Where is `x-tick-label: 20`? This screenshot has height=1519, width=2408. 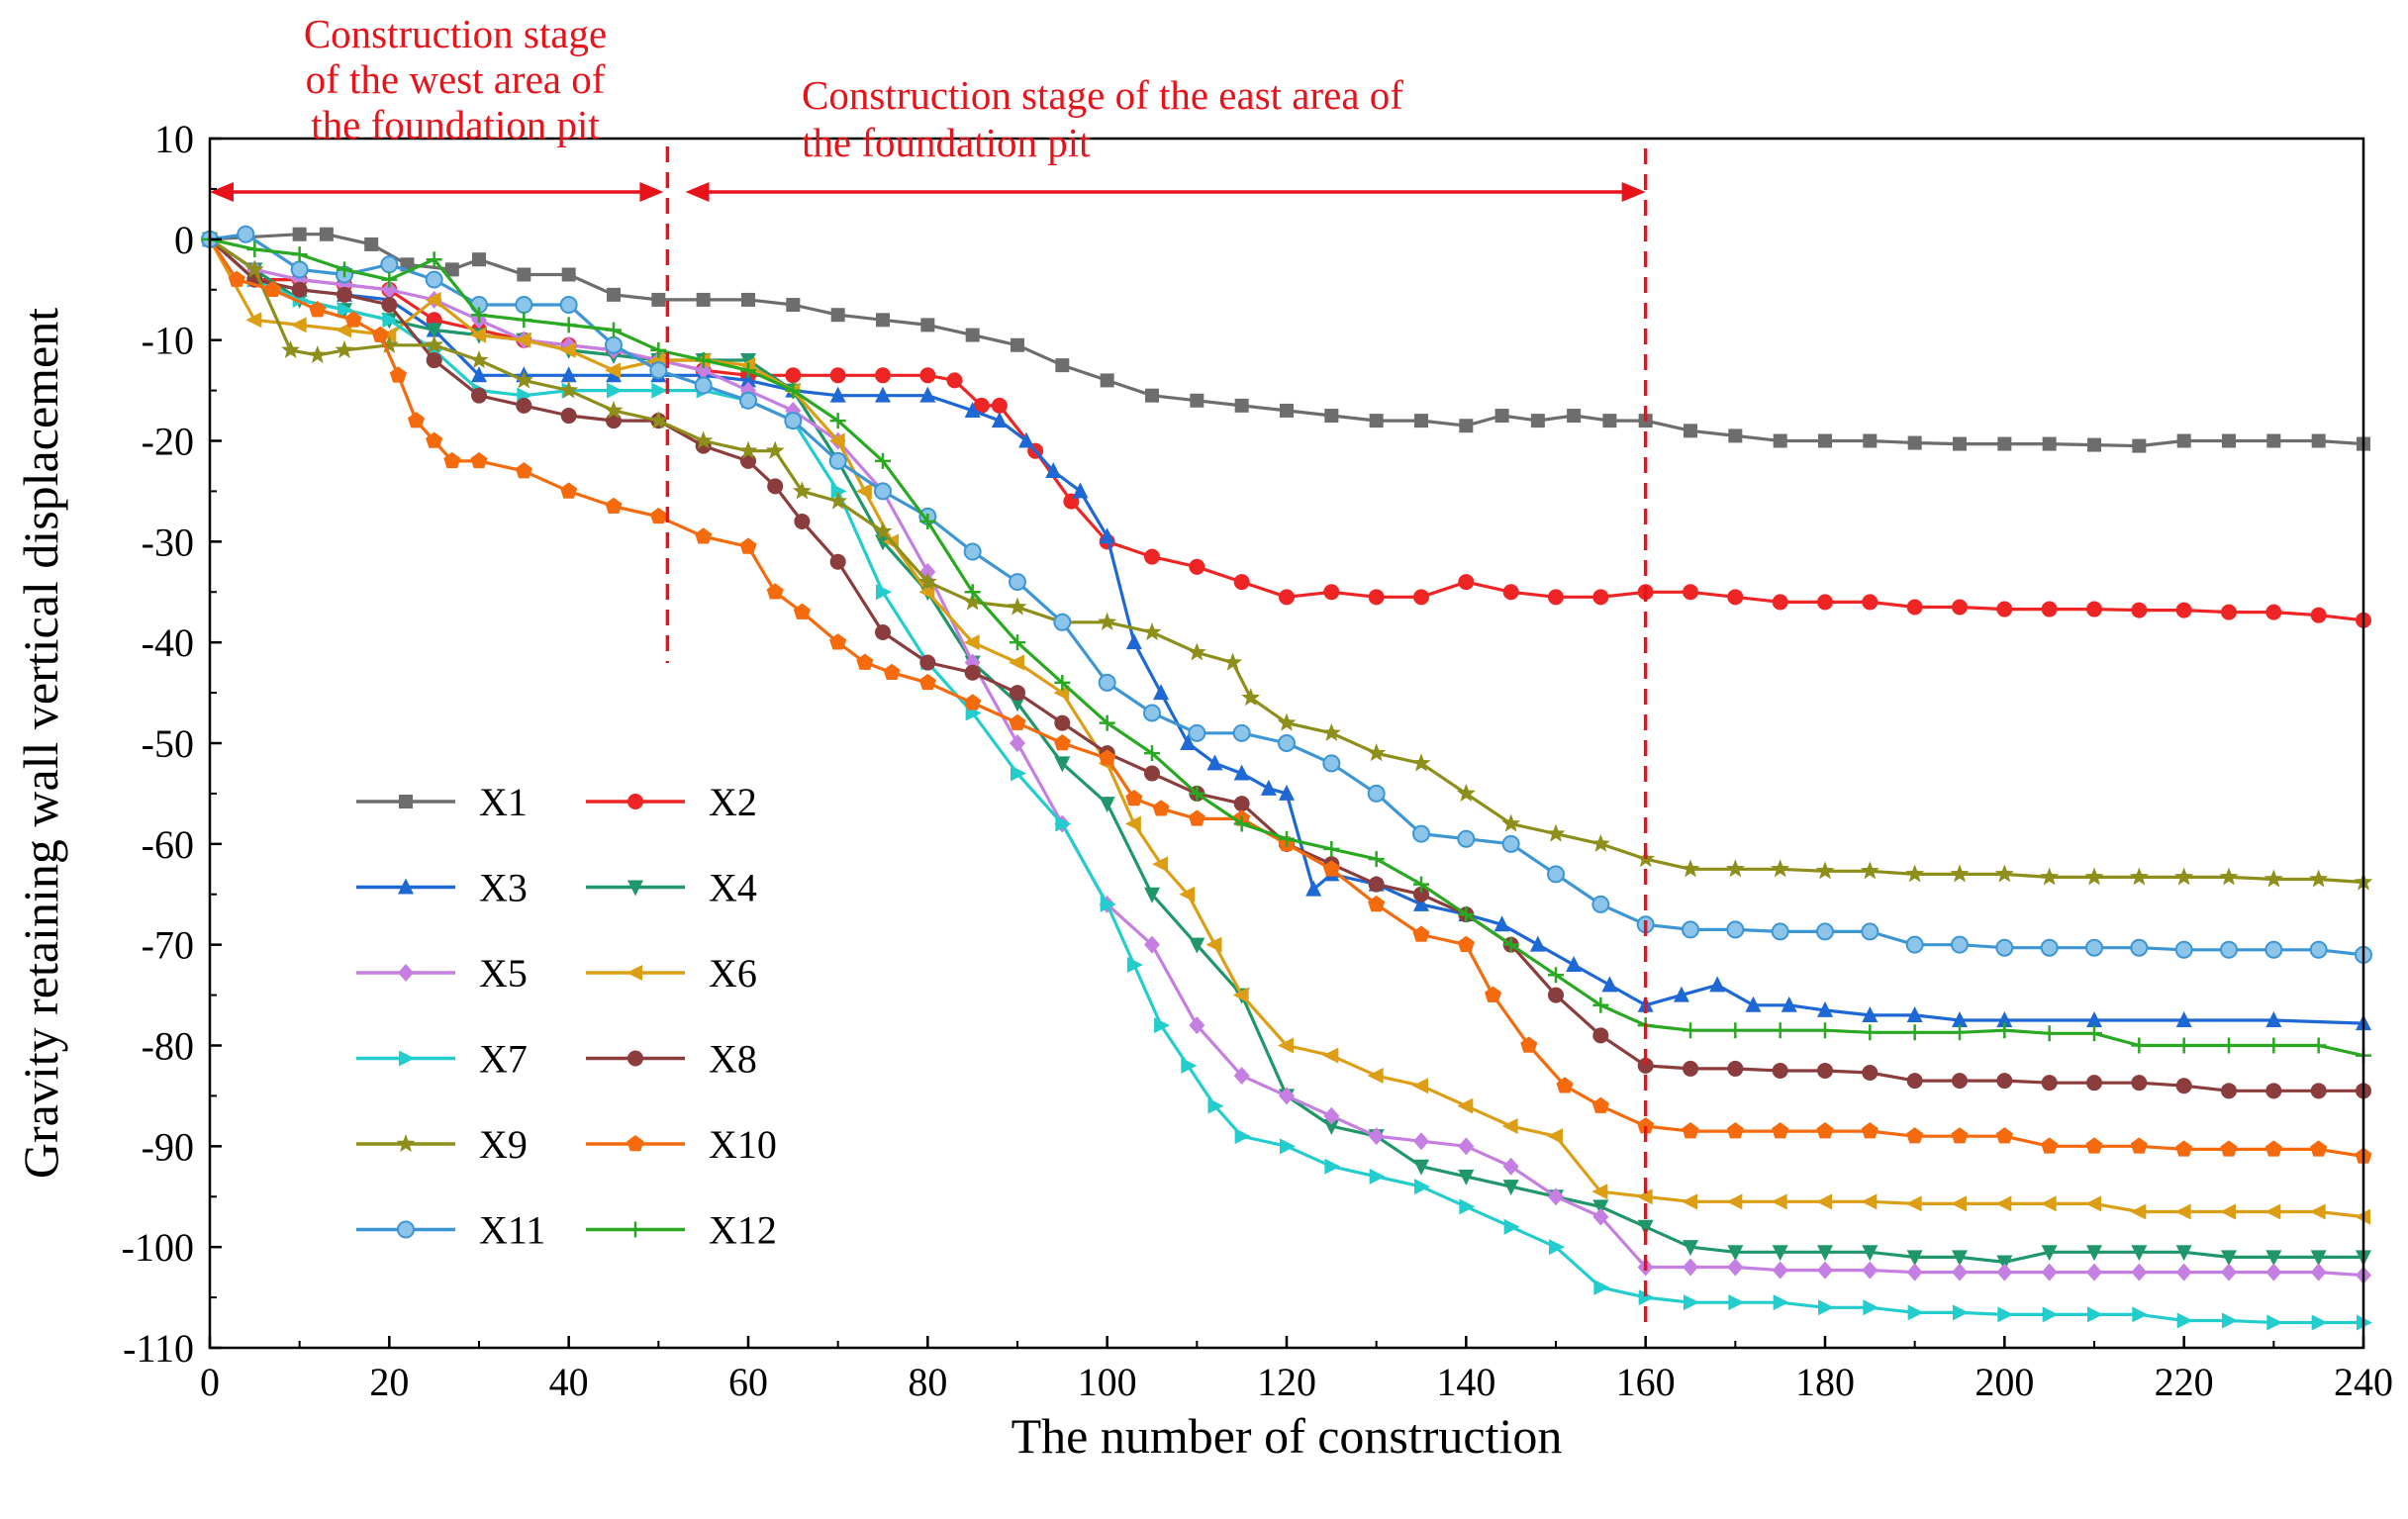
x-tick-label: 20 is located at coordinates (389, 1382).